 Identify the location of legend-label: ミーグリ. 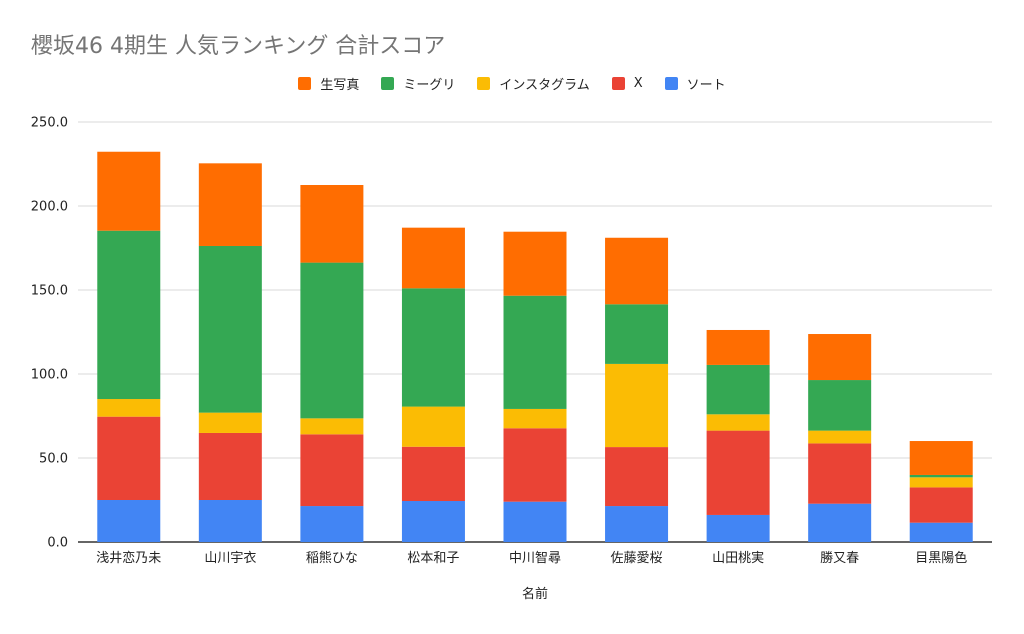
(429, 85).